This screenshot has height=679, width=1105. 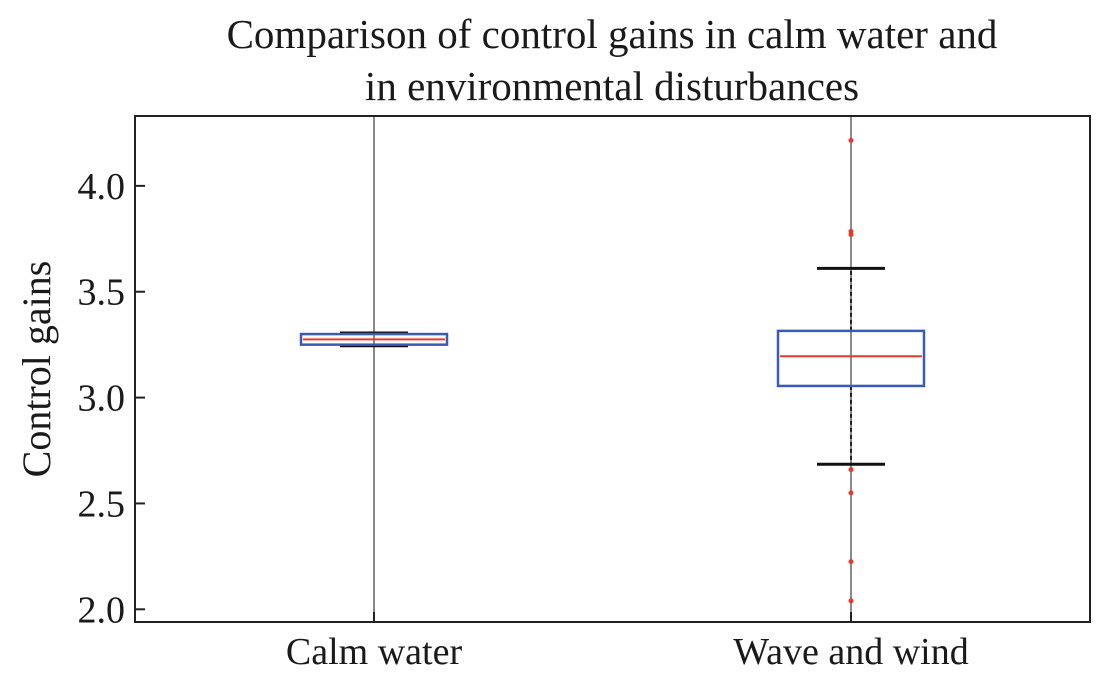 I want to click on chart-title-line-2: in environmental disturbances, so click(x=612, y=86).